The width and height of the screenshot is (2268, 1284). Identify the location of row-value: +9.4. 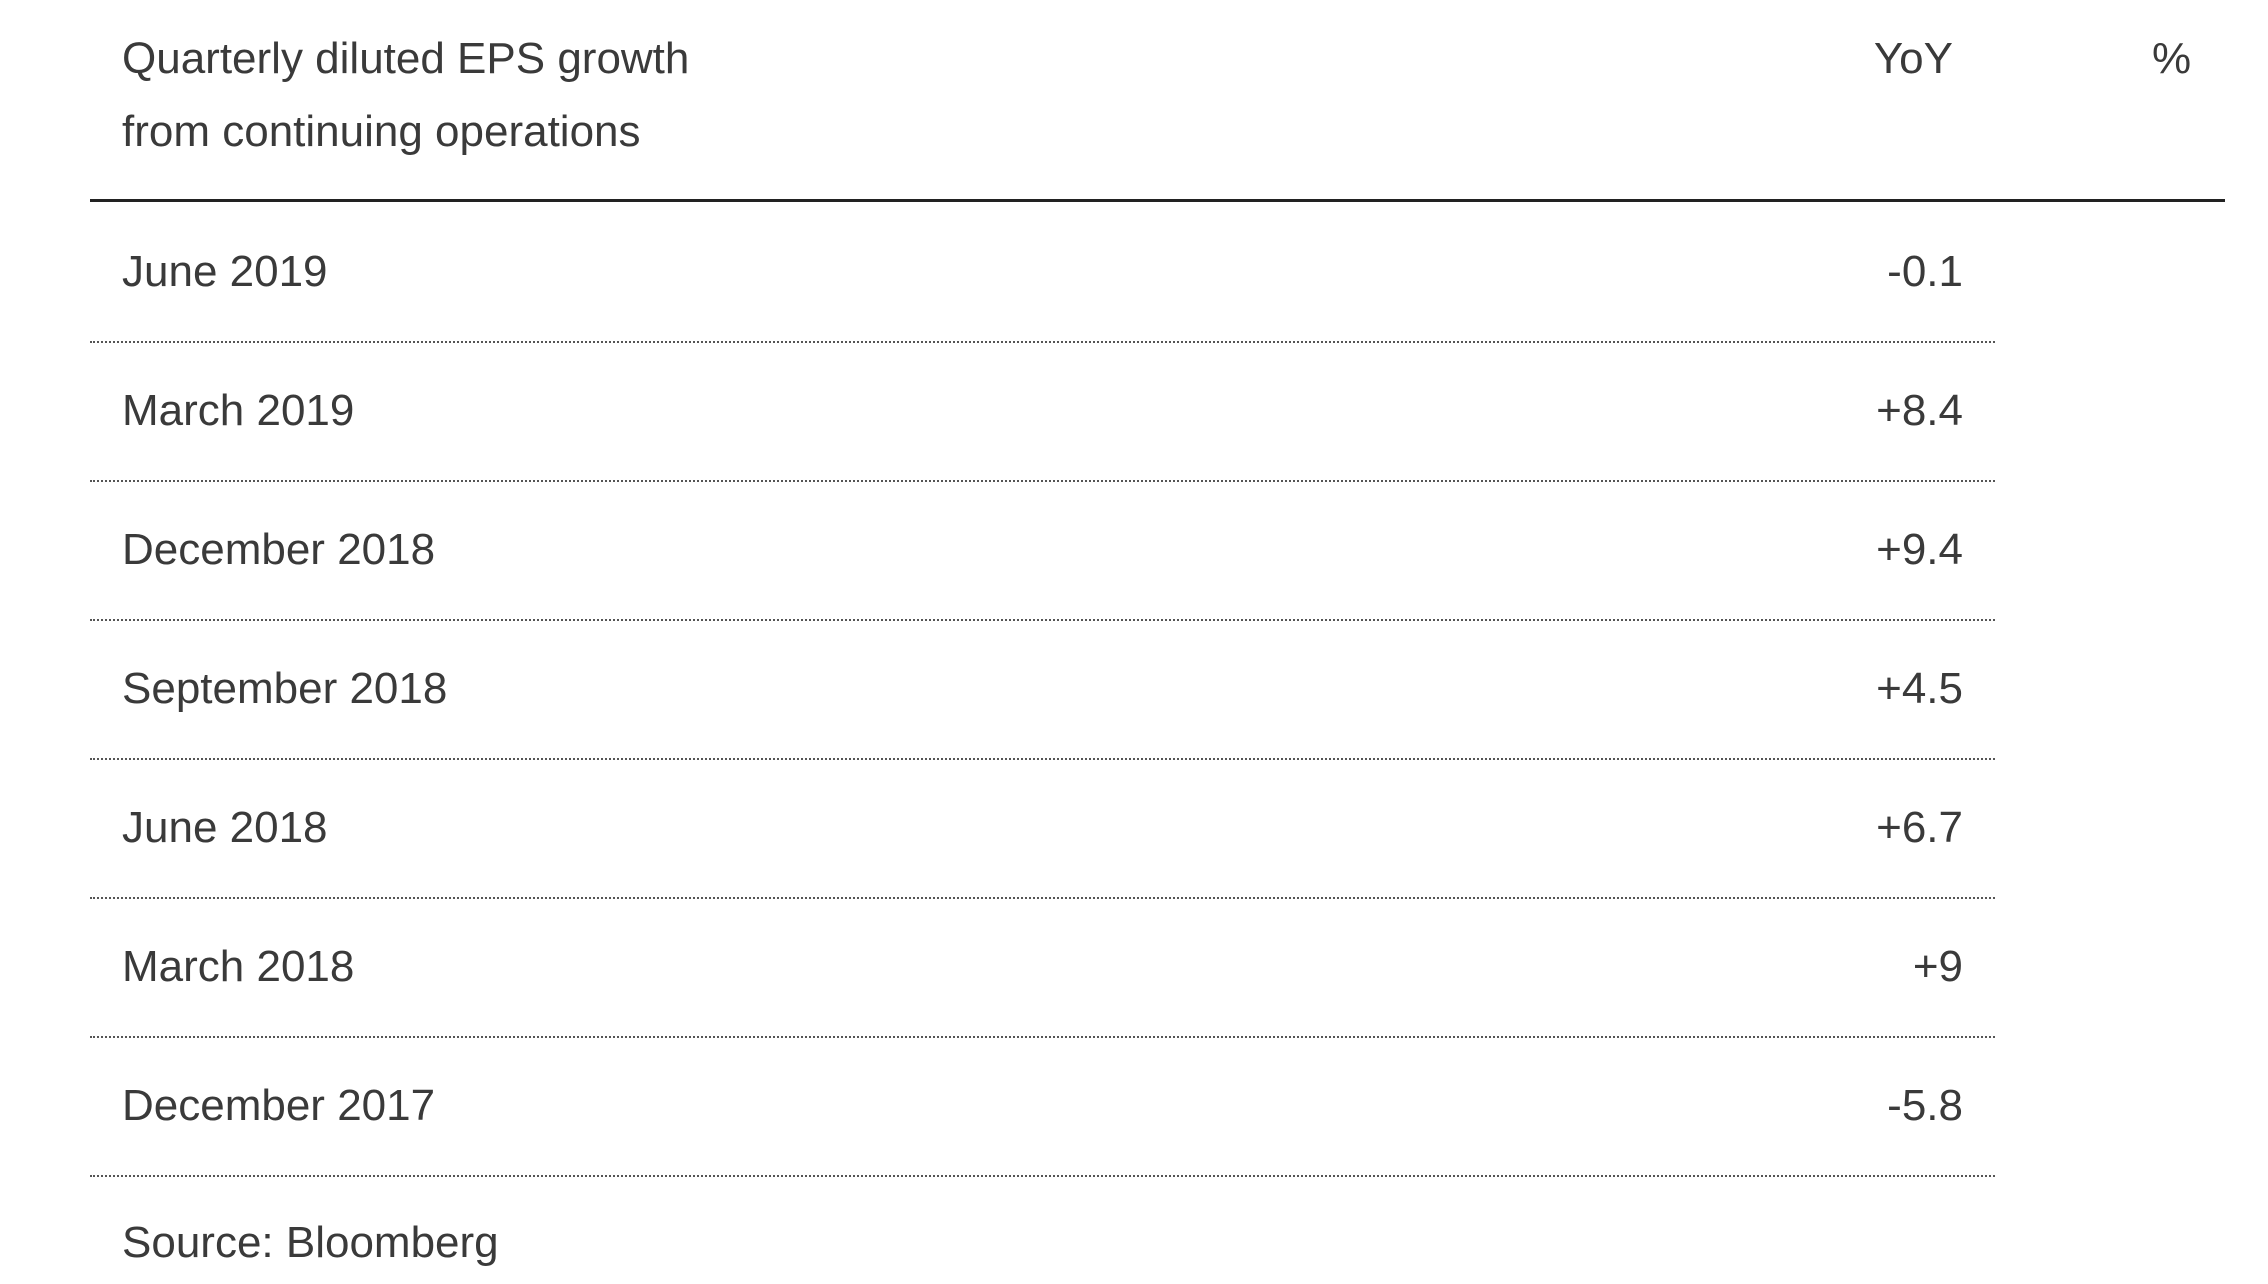
(1919, 549).